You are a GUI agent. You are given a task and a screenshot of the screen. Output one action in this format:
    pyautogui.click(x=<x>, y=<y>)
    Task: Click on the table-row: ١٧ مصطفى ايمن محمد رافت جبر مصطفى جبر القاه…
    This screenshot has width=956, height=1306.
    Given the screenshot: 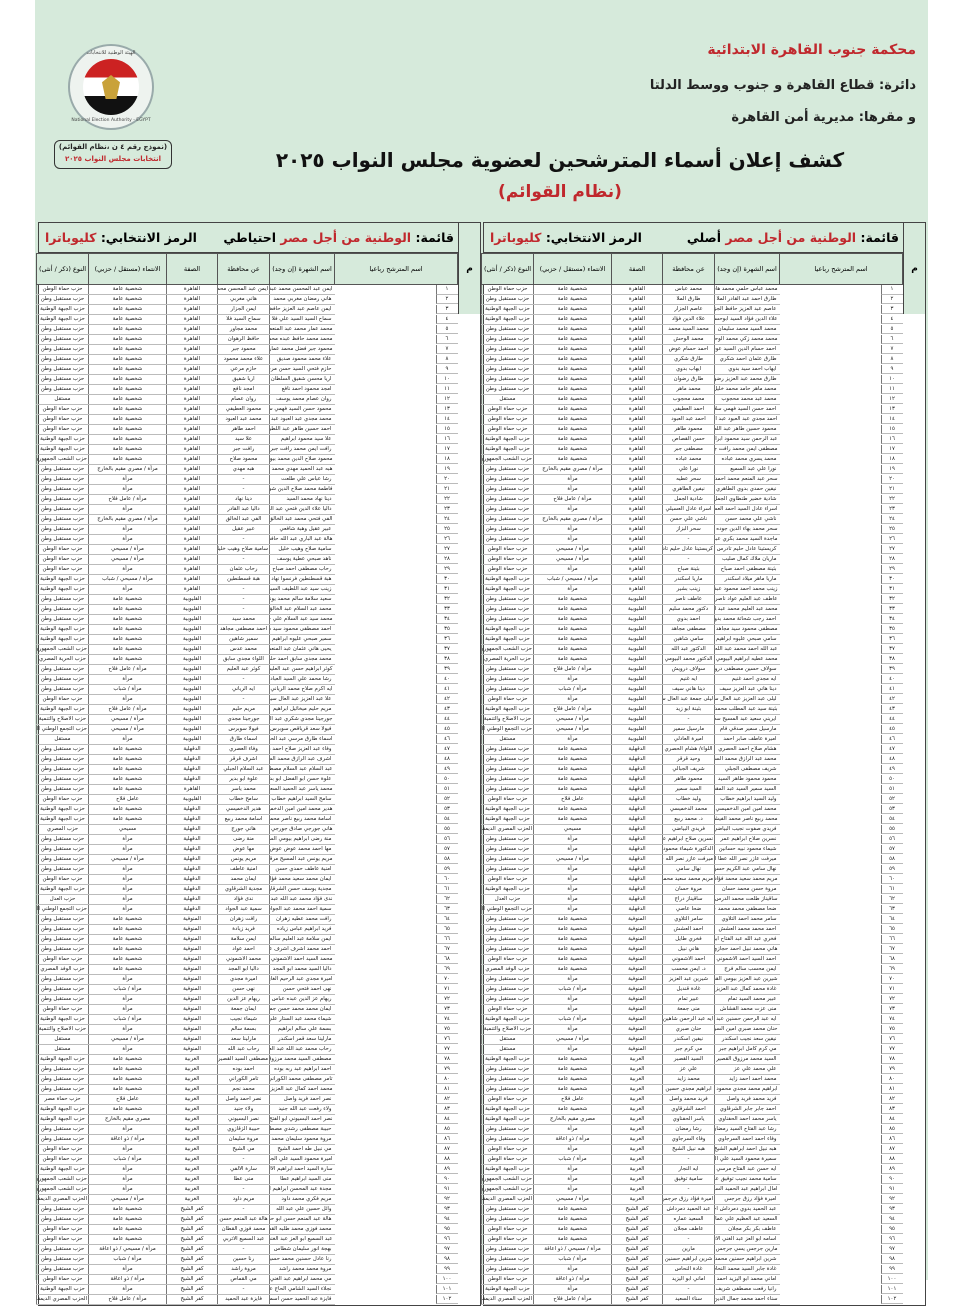 What is the action you would take?
    pyautogui.click(x=692, y=449)
    